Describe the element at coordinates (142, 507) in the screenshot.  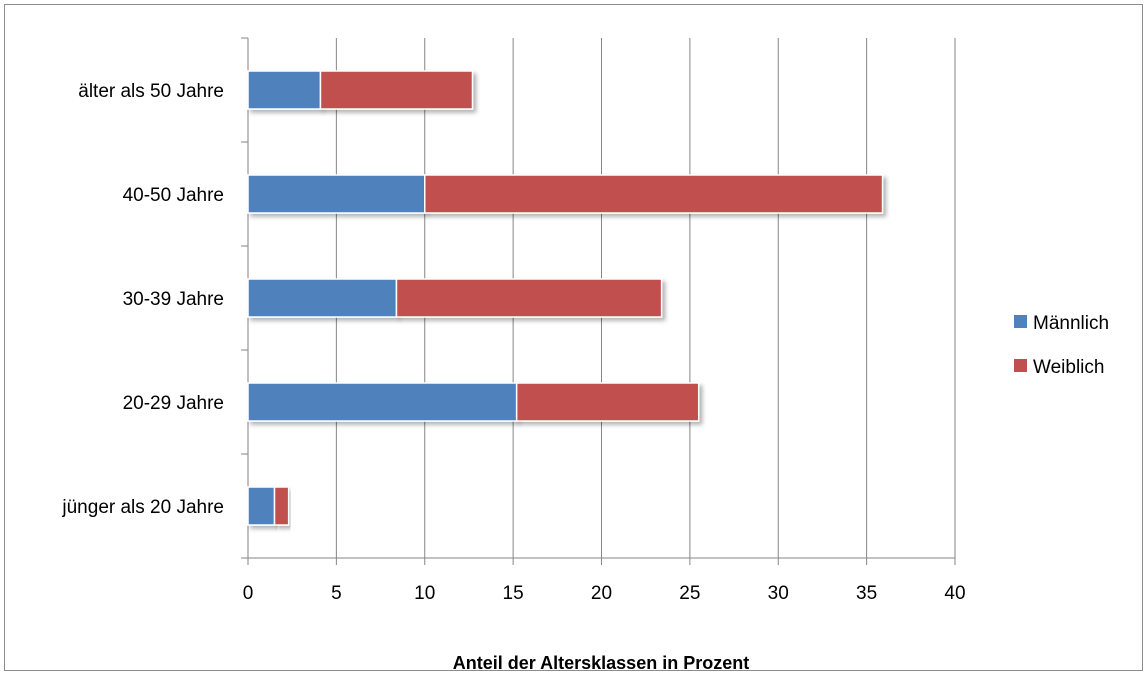
I see `category-label: jünger als 20 Jahre` at that location.